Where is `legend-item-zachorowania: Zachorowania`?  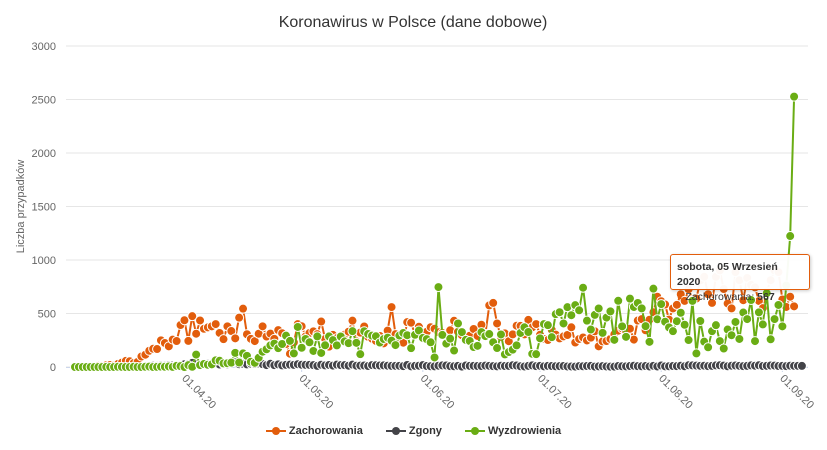 legend-item-zachorowania: Zachorowania is located at coordinates (314, 431).